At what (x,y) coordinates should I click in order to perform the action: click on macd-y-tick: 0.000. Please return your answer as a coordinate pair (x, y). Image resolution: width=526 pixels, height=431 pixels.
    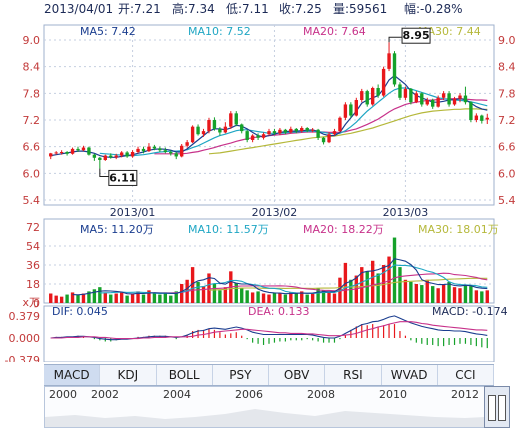
    Looking at the image, I should click on (25, 338).